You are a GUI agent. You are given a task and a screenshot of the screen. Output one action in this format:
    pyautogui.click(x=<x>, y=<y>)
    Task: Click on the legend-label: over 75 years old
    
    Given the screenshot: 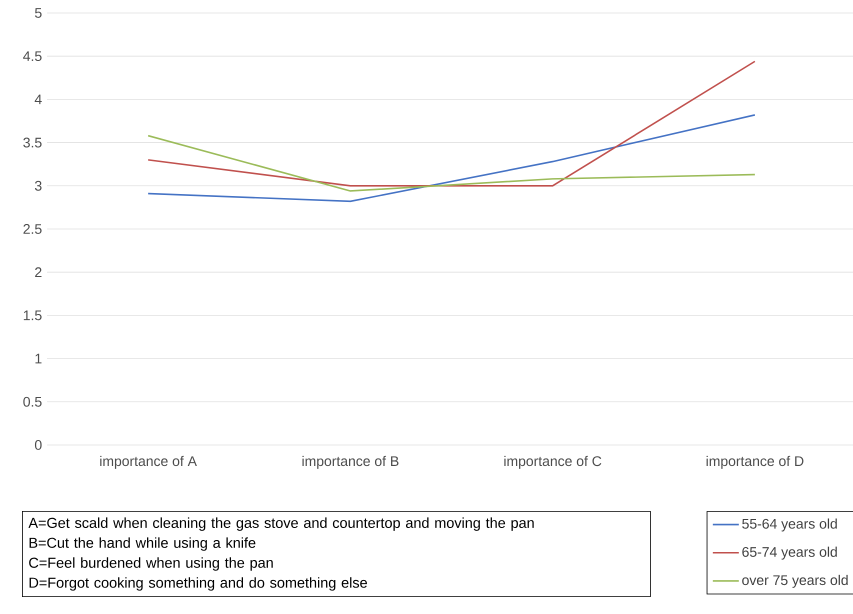 What is the action you would take?
    pyautogui.click(x=795, y=581)
    